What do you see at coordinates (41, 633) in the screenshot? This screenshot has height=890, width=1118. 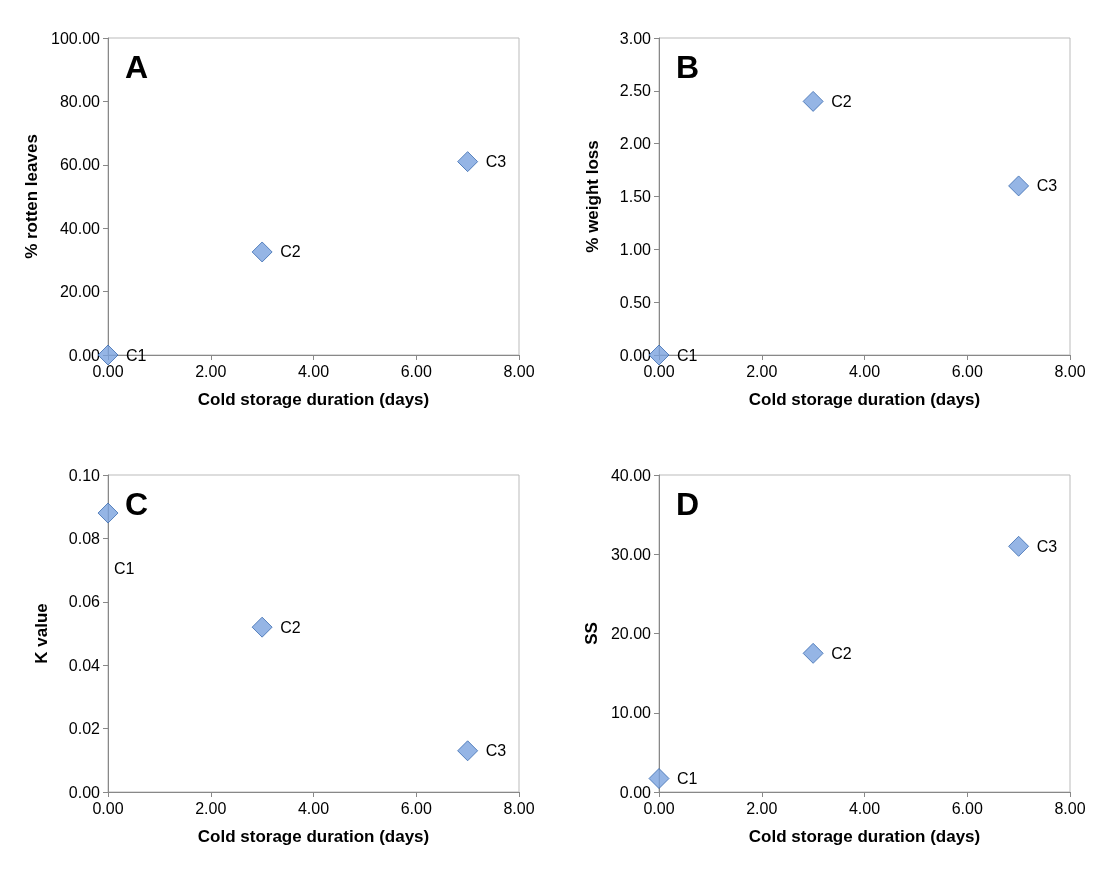 I see `y-axis-title: K value` at bounding box center [41, 633].